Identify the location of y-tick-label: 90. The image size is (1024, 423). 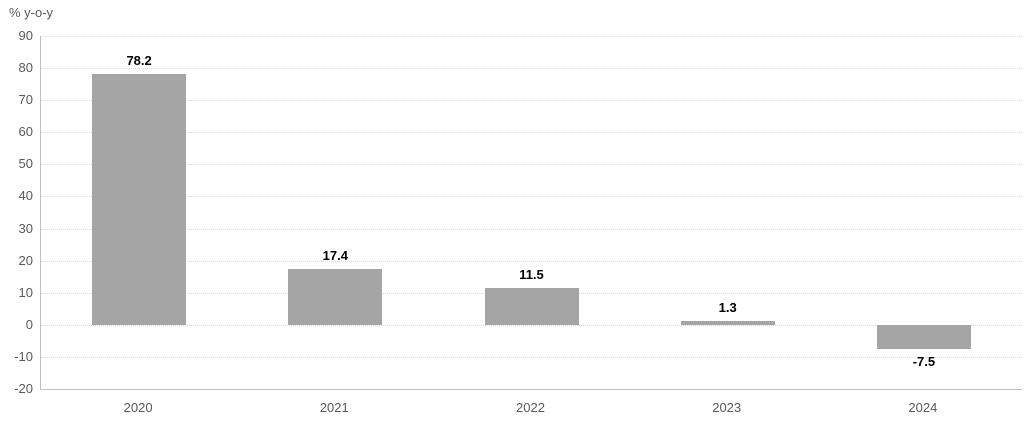
(25, 35).